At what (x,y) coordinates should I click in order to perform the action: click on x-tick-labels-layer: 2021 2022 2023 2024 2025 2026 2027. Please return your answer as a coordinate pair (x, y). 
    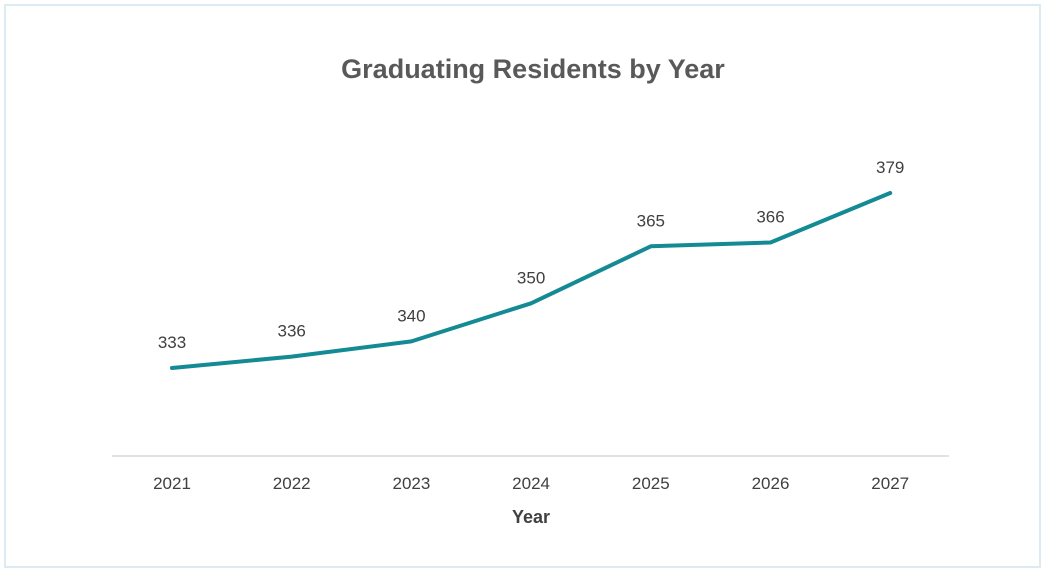
    Looking at the image, I should click on (531, 483).